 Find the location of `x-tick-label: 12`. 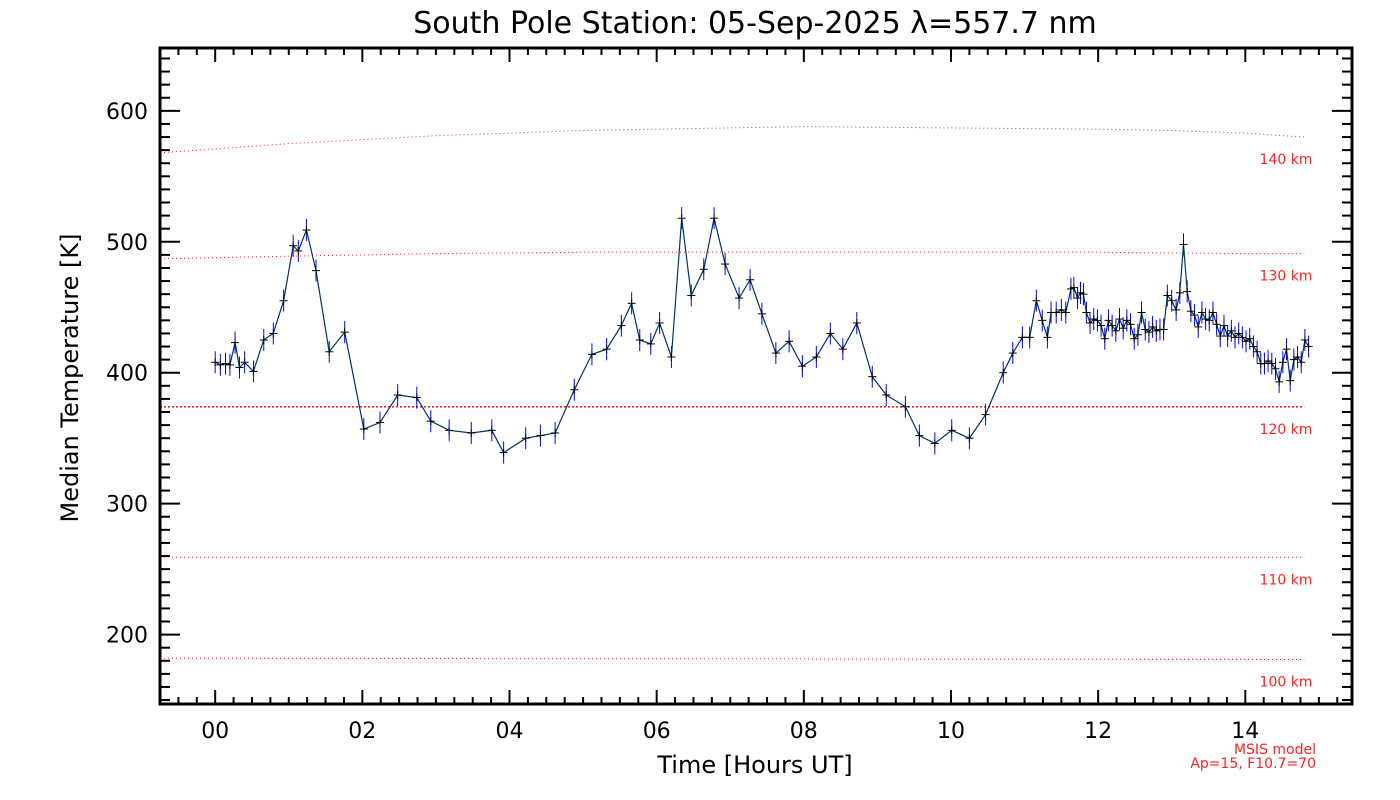

x-tick-label: 12 is located at coordinates (1098, 731).